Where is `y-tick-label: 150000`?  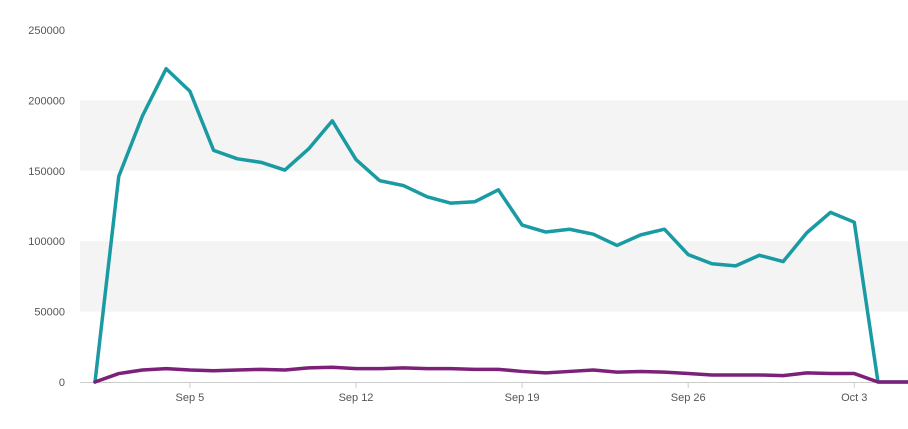 y-tick-label: 150000 is located at coordinates (46, 172).